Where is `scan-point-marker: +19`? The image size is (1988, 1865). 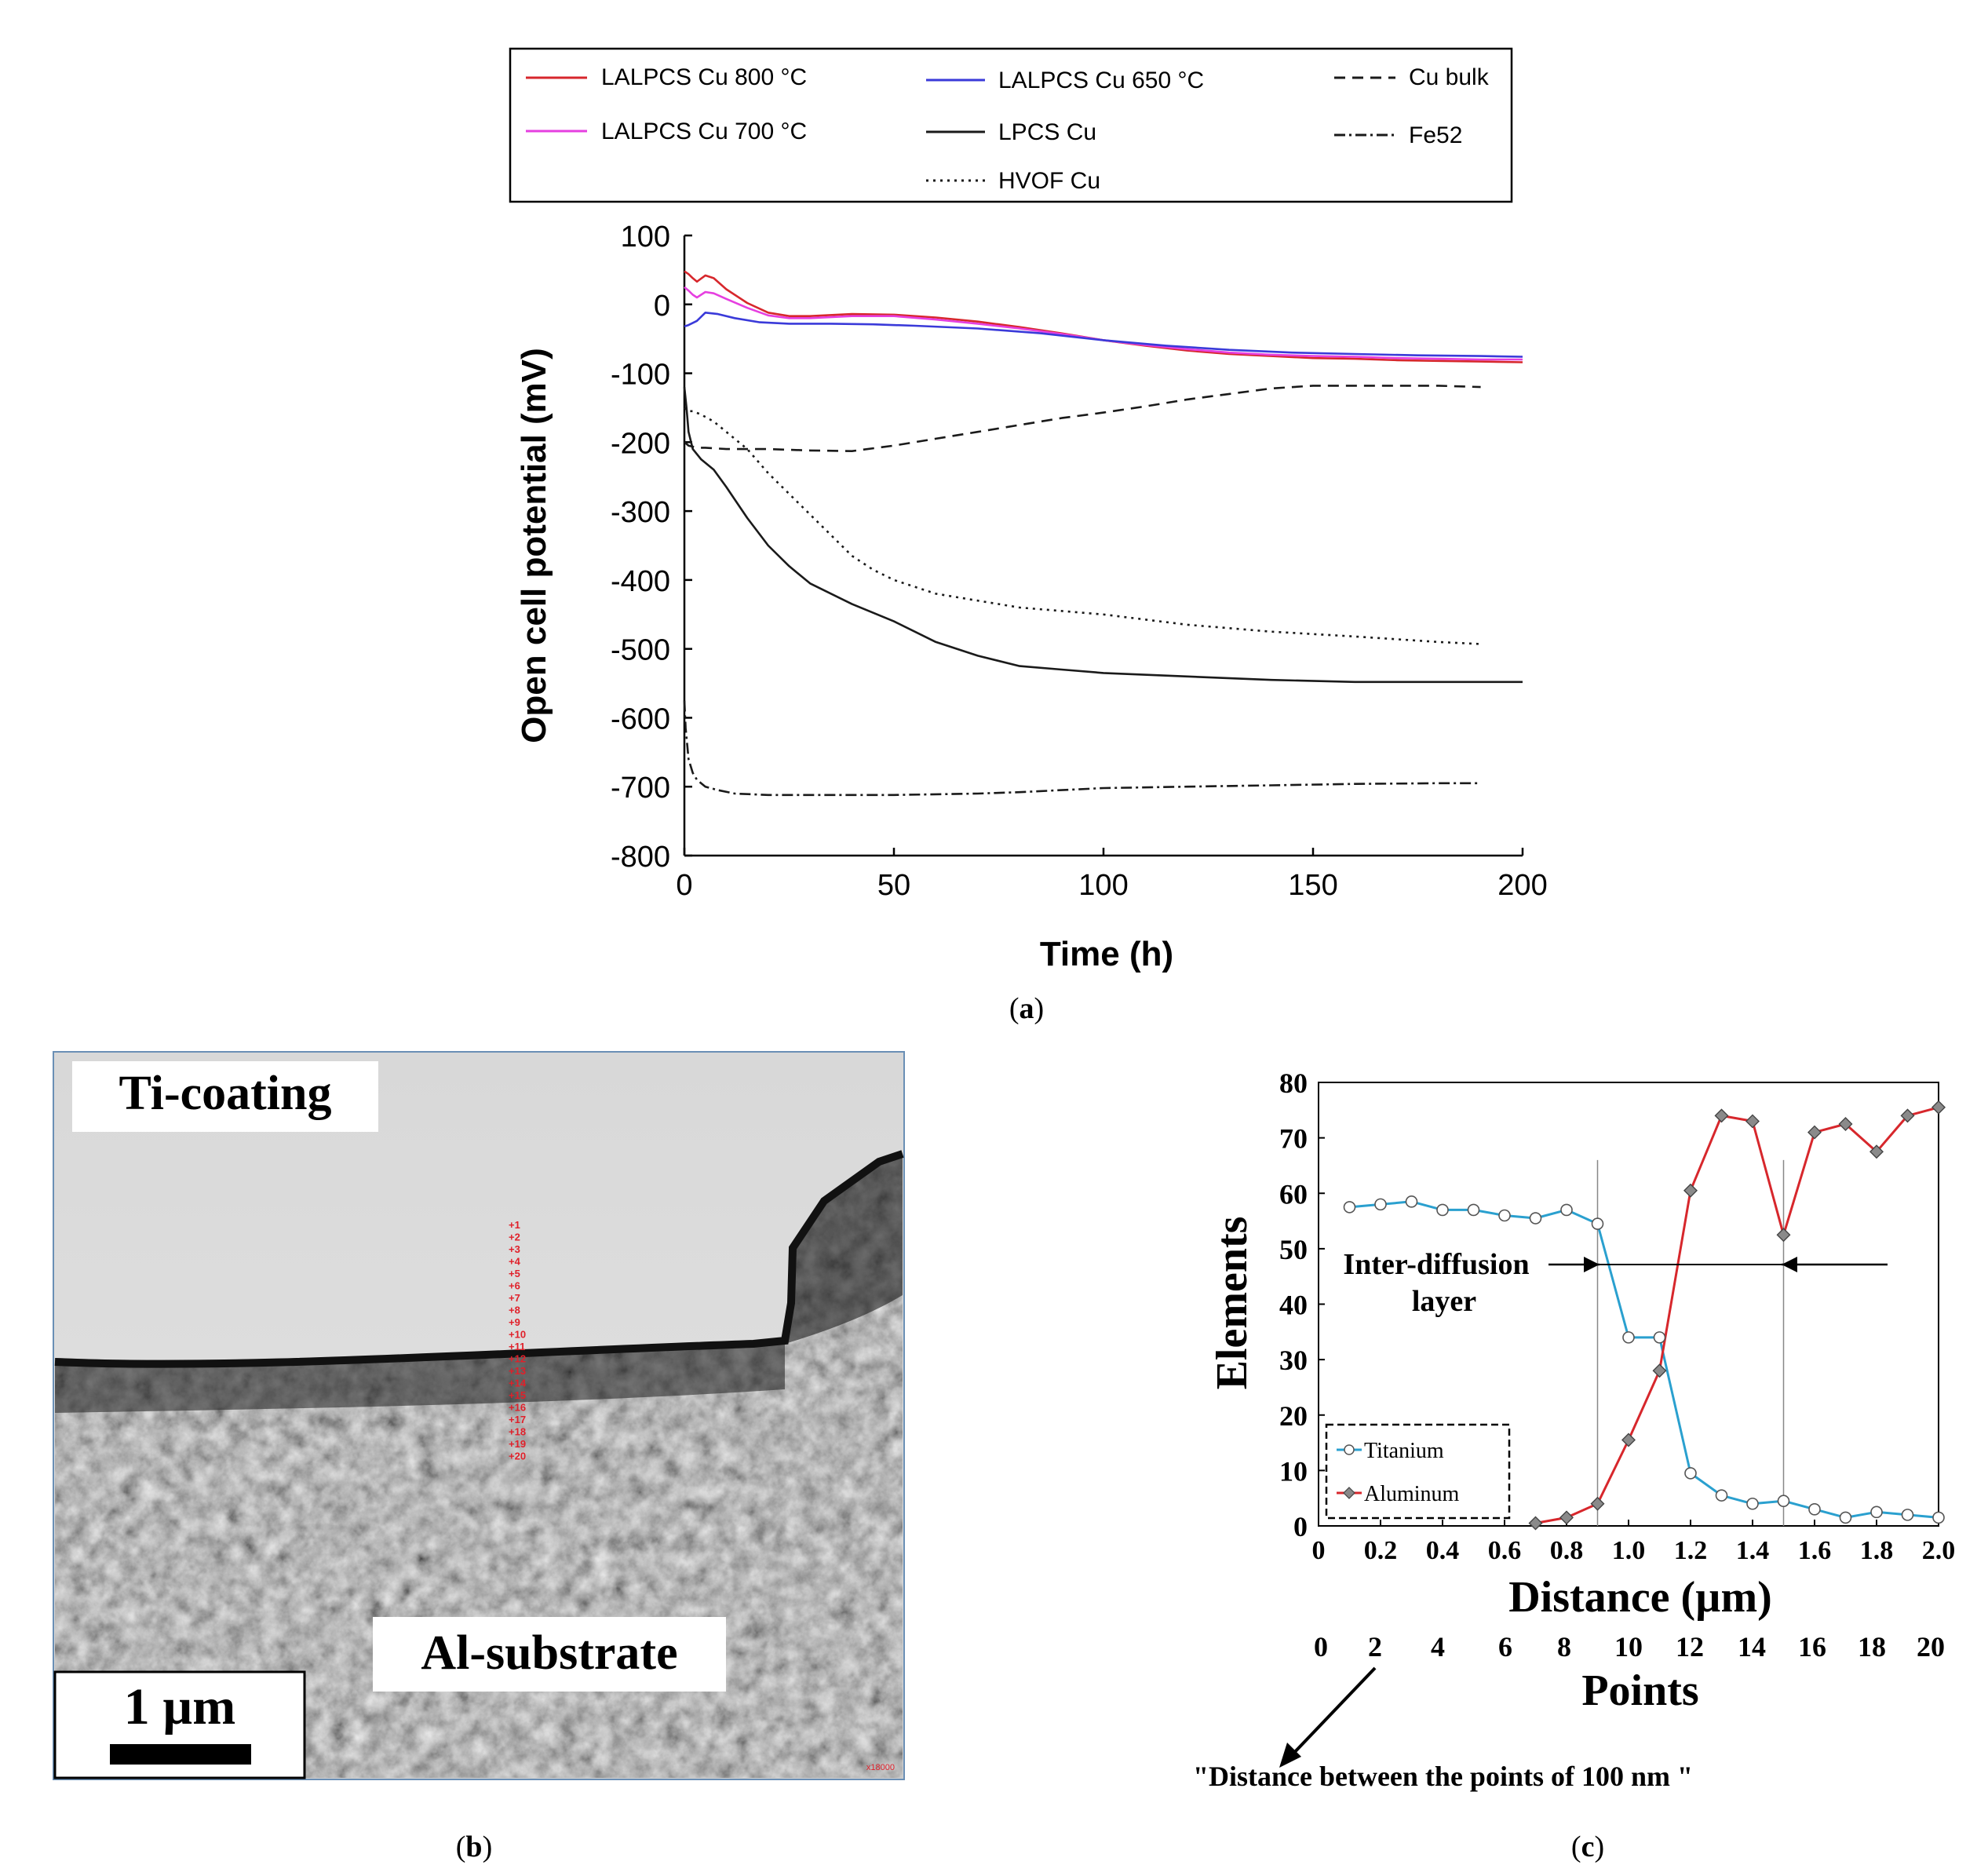
scan-point-marker: +19 is located at coordinates (517, 1444).